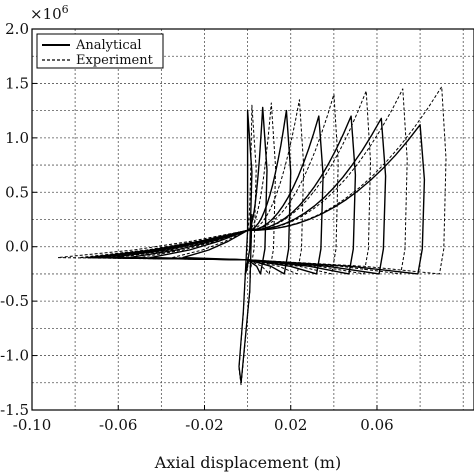 This screenshot has width=474, height=474. I want to click on legend-label-analytical: Analytical, so click(108, 45).